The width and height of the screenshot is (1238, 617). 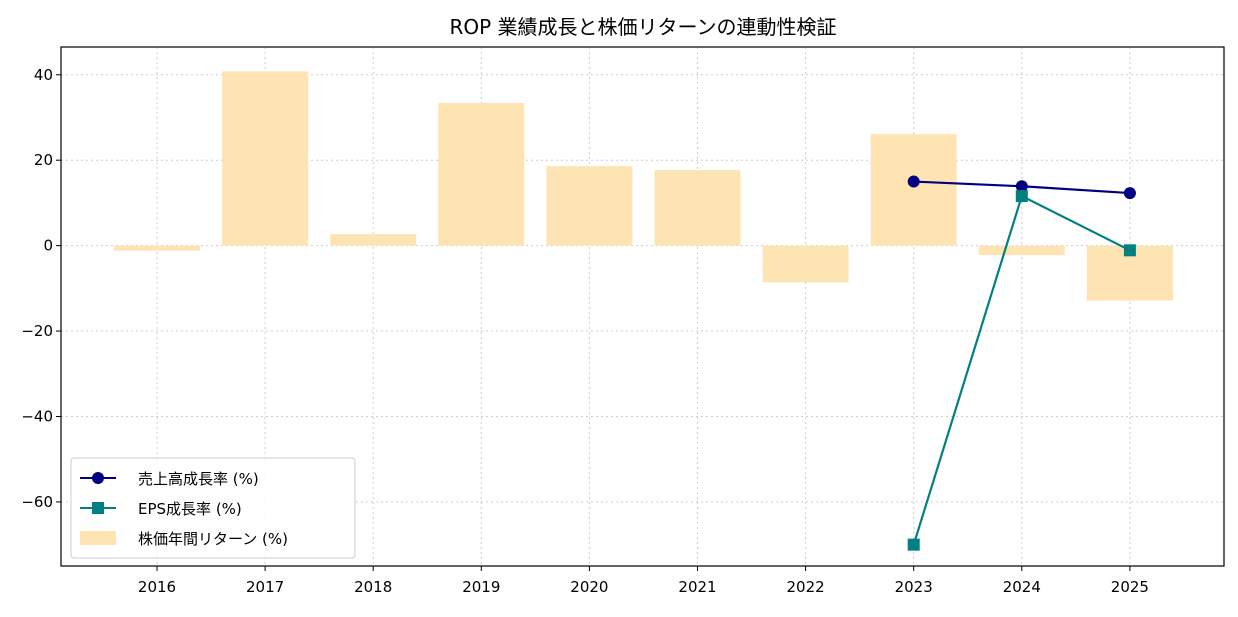 What do you see at coordinates (37, 331) in the screenshot?
I see `y-tick-label-3: −20` at bounding box center [37, 331].